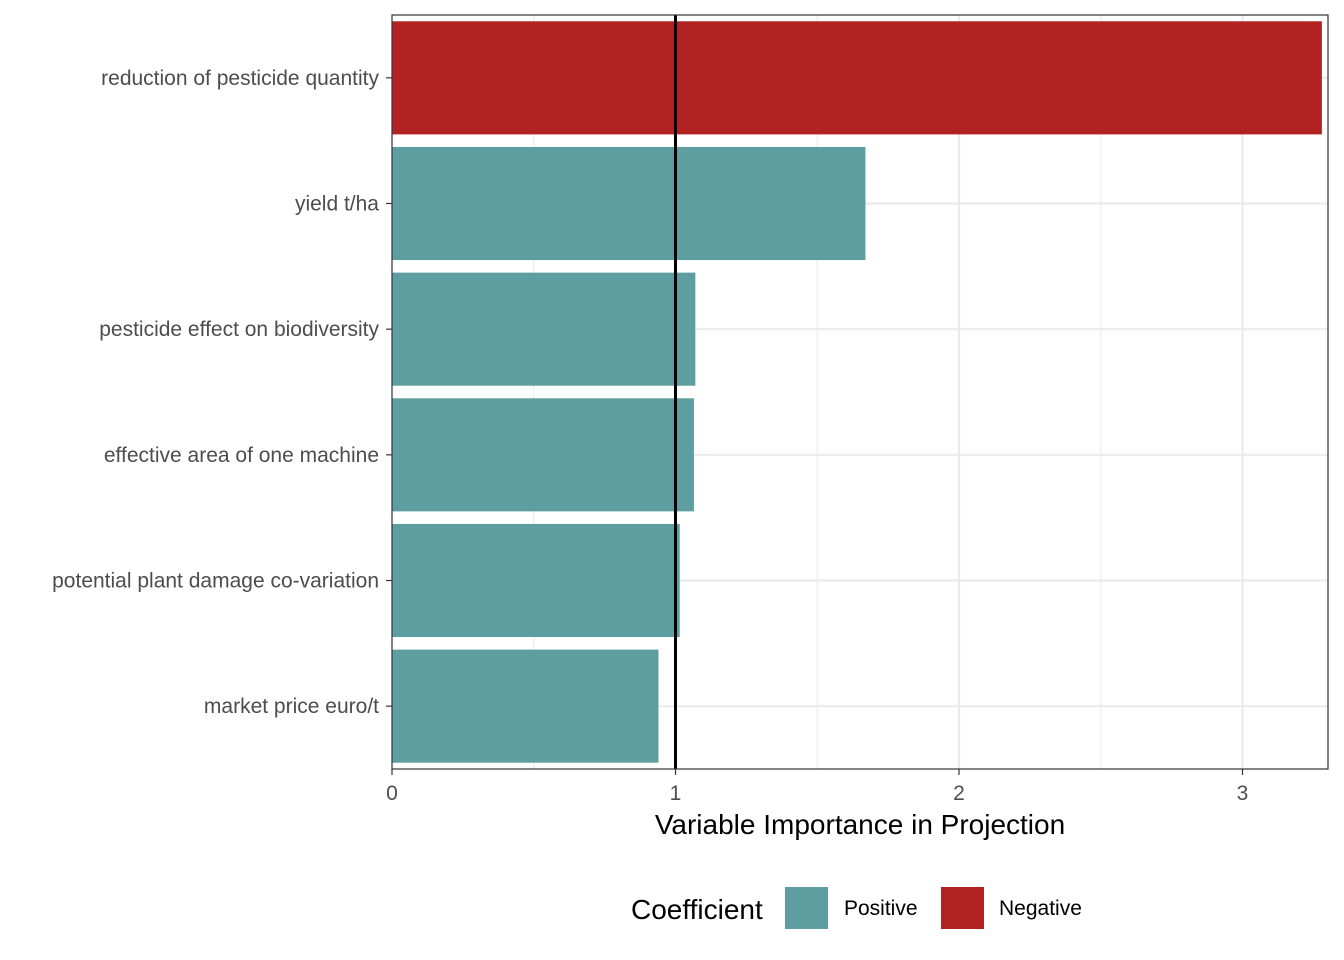  I want to click on x-axis: 0 1 2 3, so click(817, 787).